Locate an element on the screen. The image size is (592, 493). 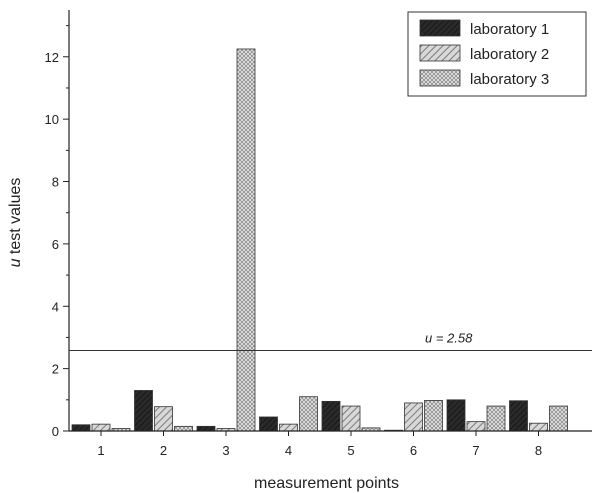
reference-line-label: u = 2.58 is located at coordinates (449, 338).